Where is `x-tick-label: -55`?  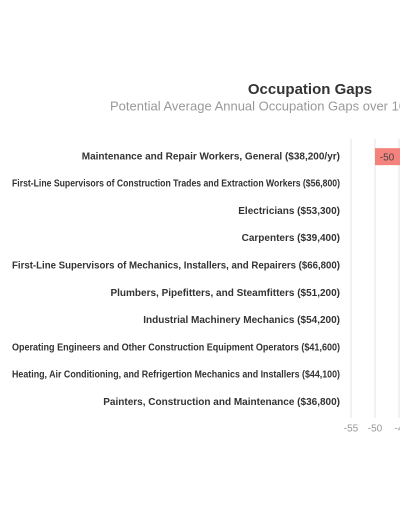 x-tick-label: -55 is located at coordinates (351, 429).